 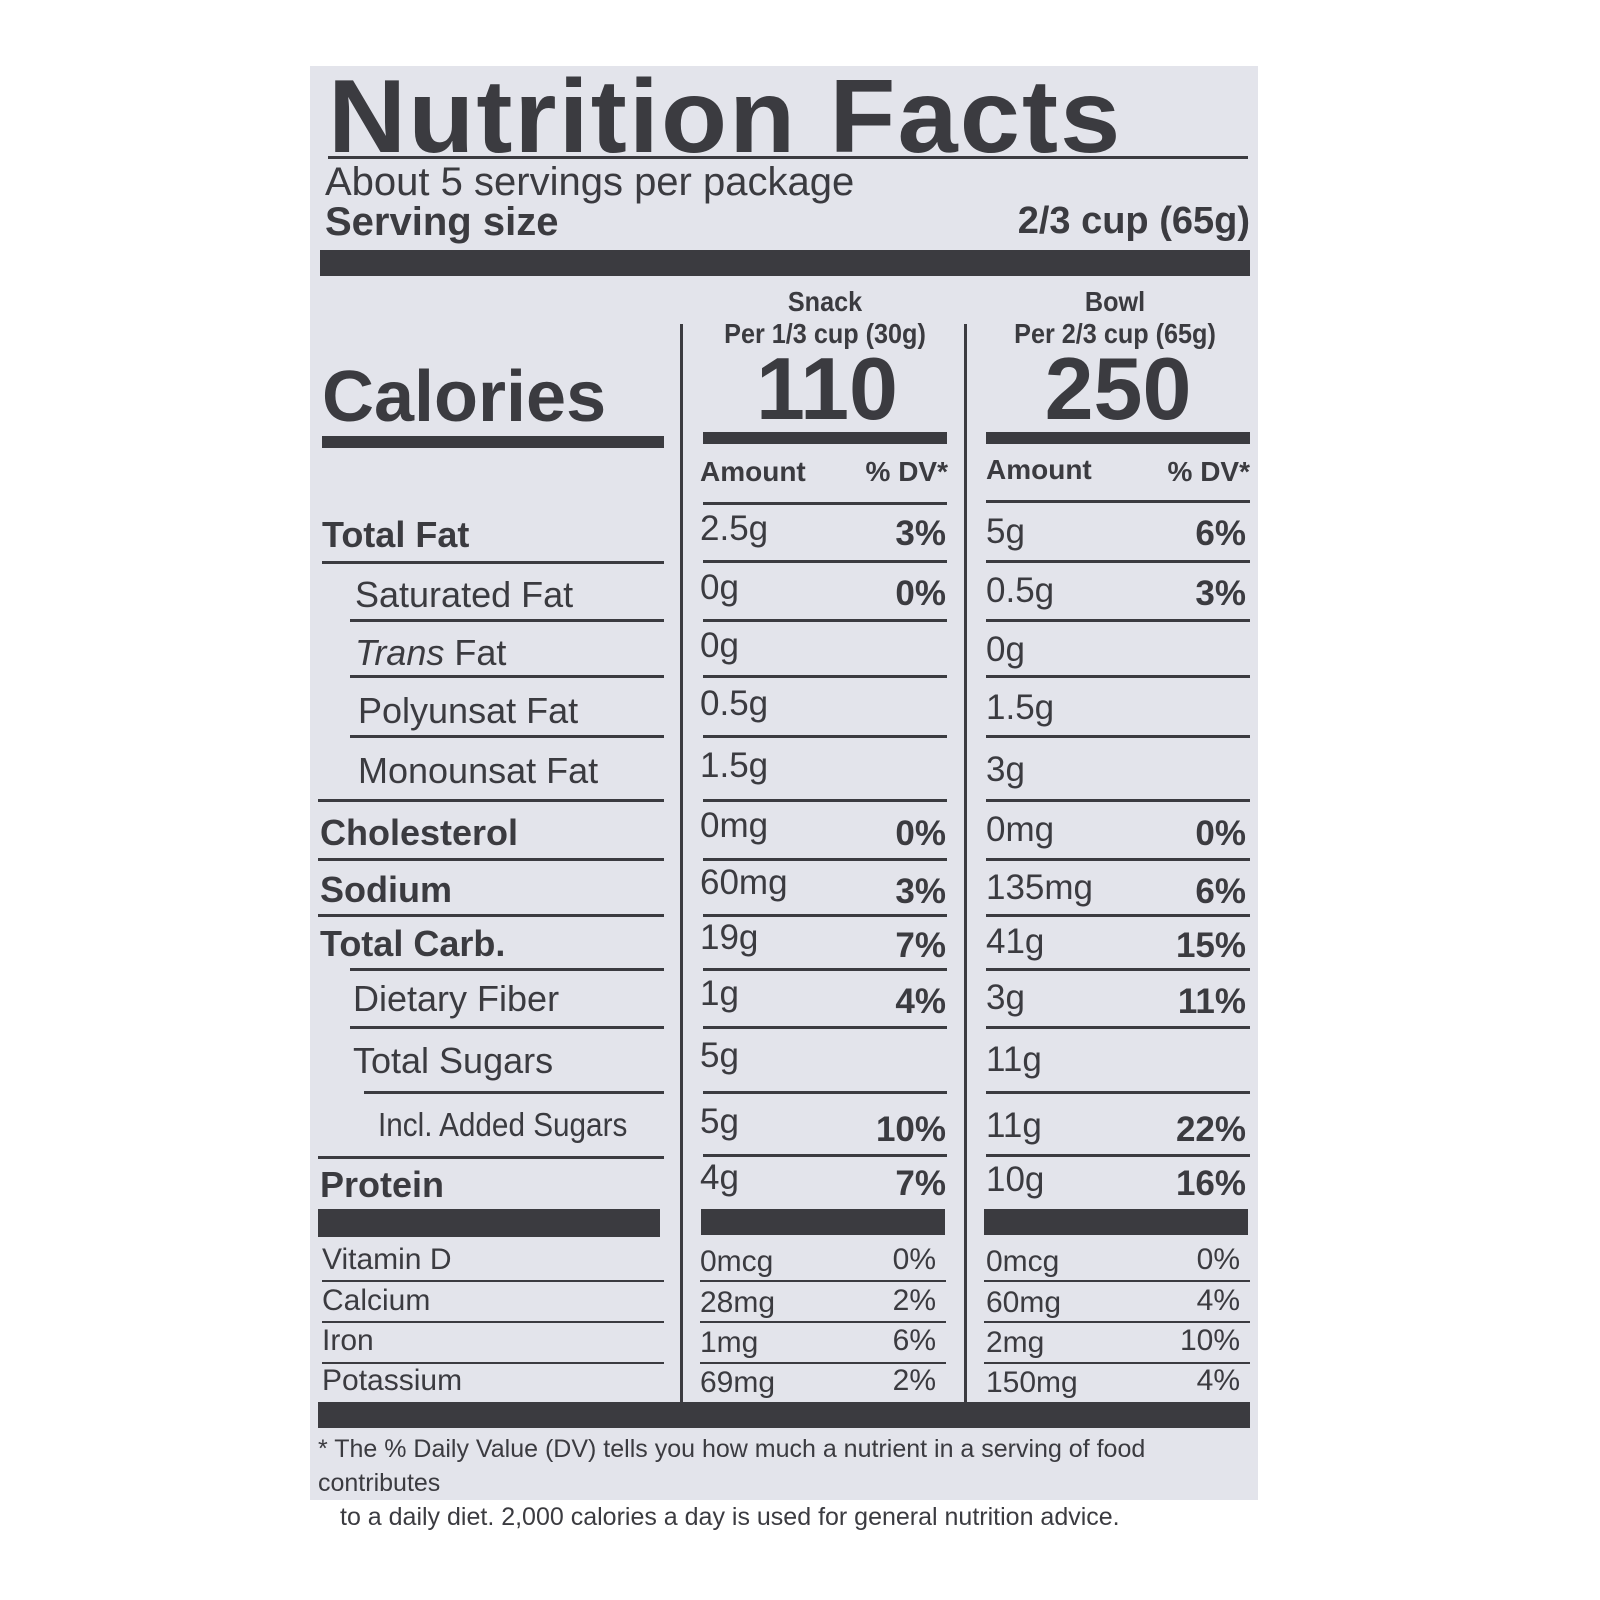 What do you see at coordinates (419, 832) in the screenshot?
I see `nutrient-label-cholesterol: Cholesterol` at bounding box center [419, 832].